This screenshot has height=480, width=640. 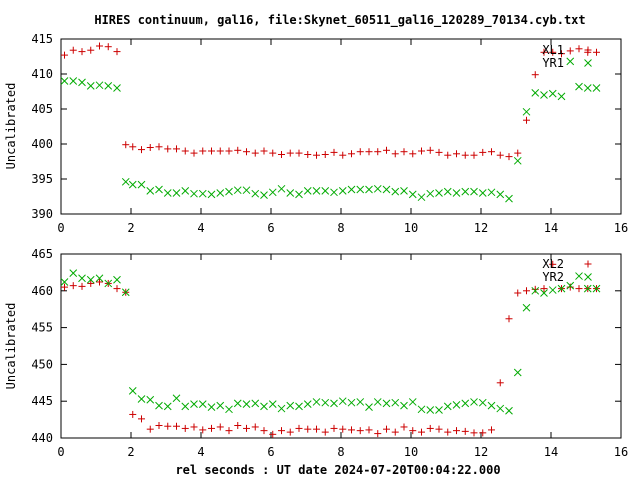 I want to click on top-y-tick-label: 390, so click(x=42, y=214).